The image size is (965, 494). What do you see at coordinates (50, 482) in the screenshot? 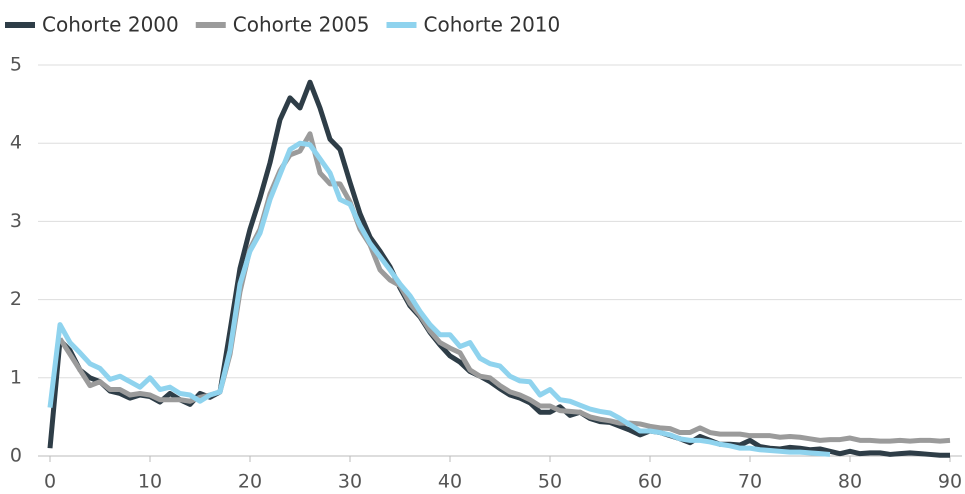
I see `x-tick-label: 0` at bounding box center [50, 482].